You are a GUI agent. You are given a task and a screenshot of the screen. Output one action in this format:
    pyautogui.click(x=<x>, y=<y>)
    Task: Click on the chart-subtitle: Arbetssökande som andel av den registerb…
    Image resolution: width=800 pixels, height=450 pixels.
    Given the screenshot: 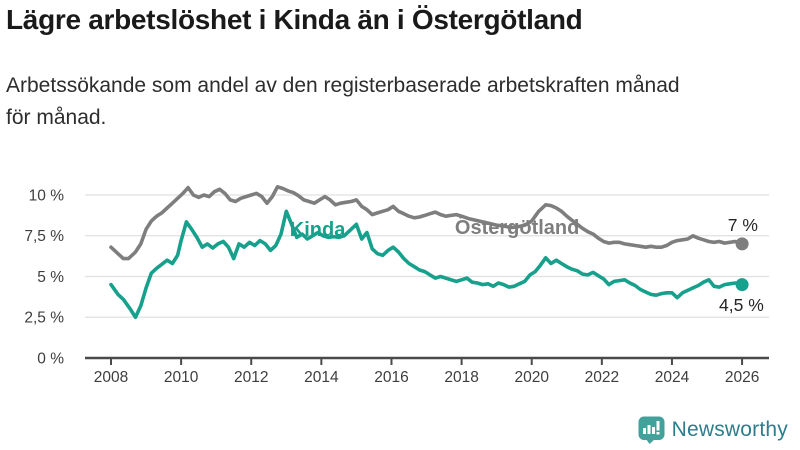 What is the action you would take?
    pyautogui.click(x=343, y=102)
    